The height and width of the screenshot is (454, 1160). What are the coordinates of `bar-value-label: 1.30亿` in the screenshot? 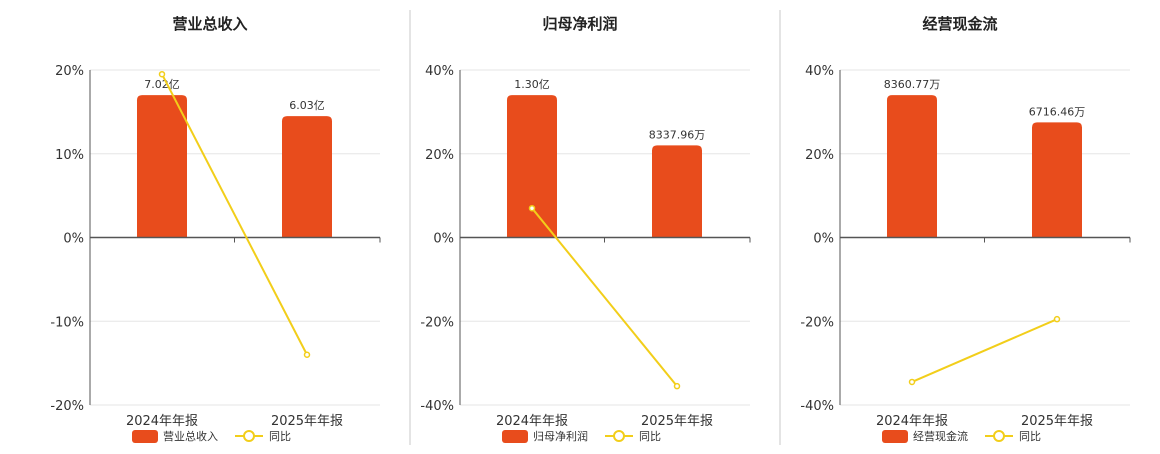 It's located at (532, 84).